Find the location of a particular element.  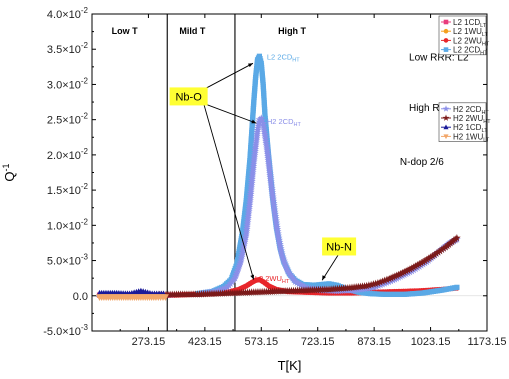

x-tick-label: 273.15 is located at coordinates (149, 342).